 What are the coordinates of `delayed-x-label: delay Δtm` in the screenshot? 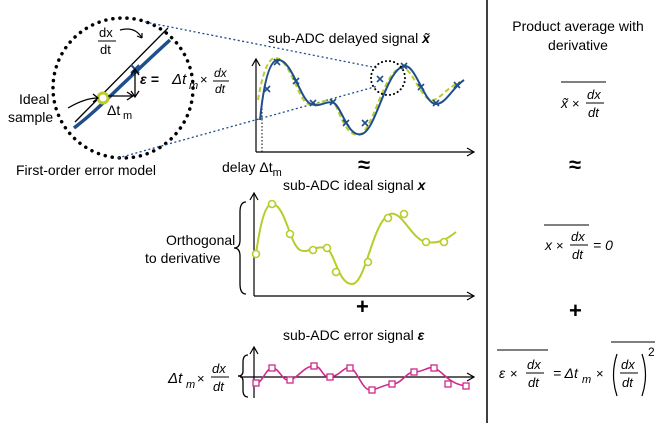 It's located at (252, 169).